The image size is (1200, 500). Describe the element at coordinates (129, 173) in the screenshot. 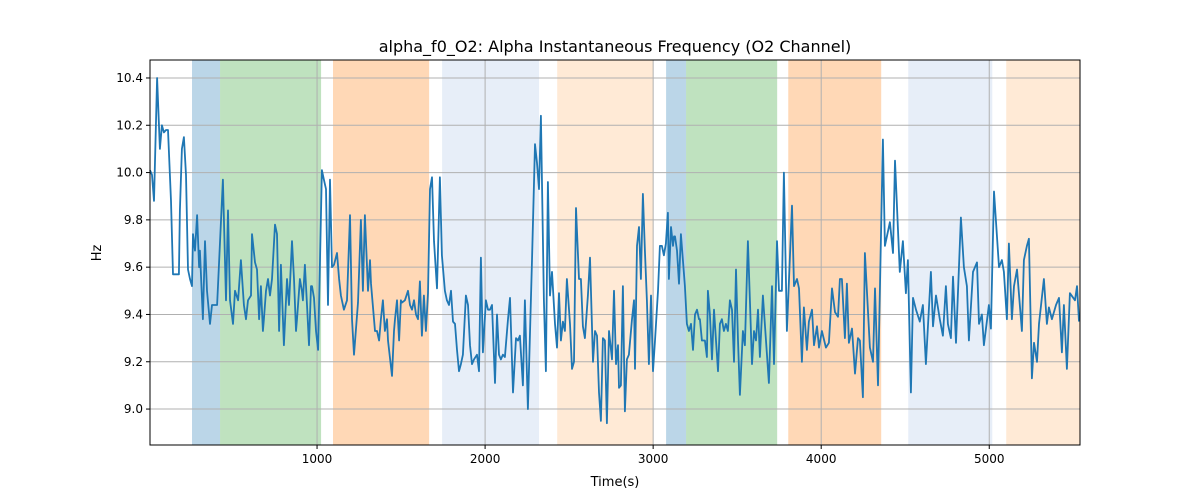

I see `y-tick-label: 10.0` at that location.